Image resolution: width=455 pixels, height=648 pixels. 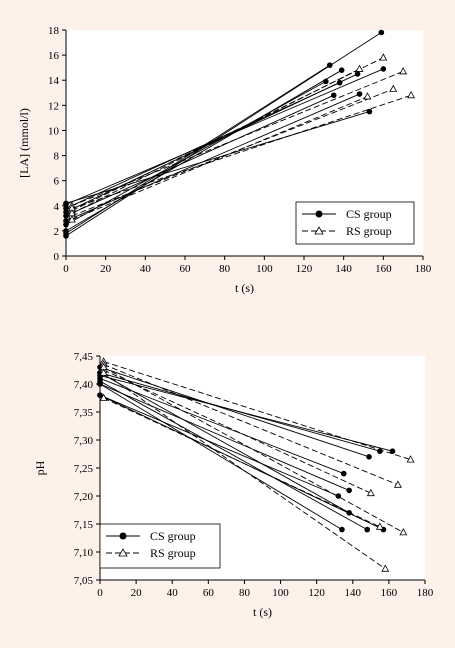 What do you see at coordinates (84, 525) in the screenshot?
I see `y-tick-label: 7,15` at bounding box center [84, 525].